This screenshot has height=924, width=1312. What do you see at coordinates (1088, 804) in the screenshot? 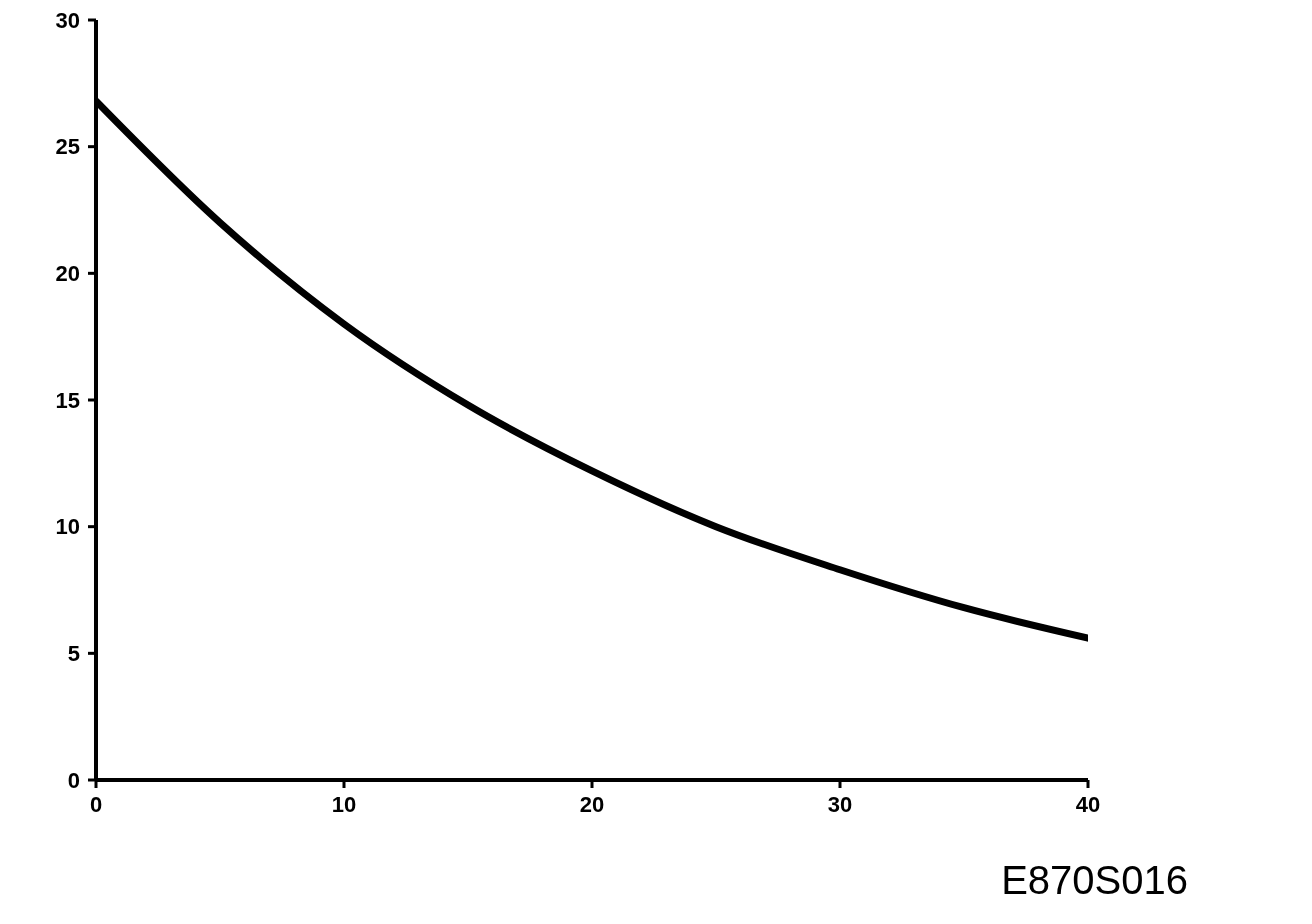
I see `x-tick-label: 40` at bounding box center [1088, 804].